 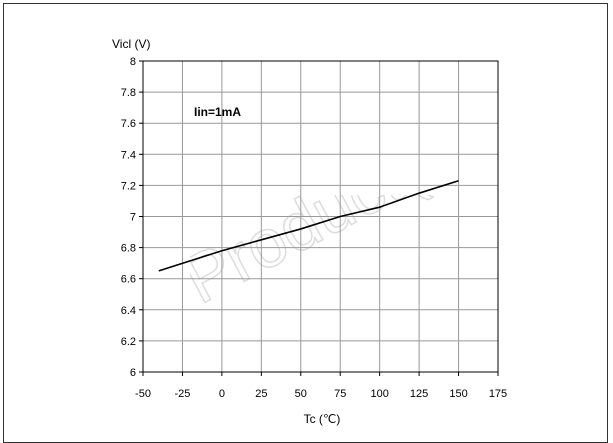 I want to click on x-tick-label: -25, so click(x=182, y=394).